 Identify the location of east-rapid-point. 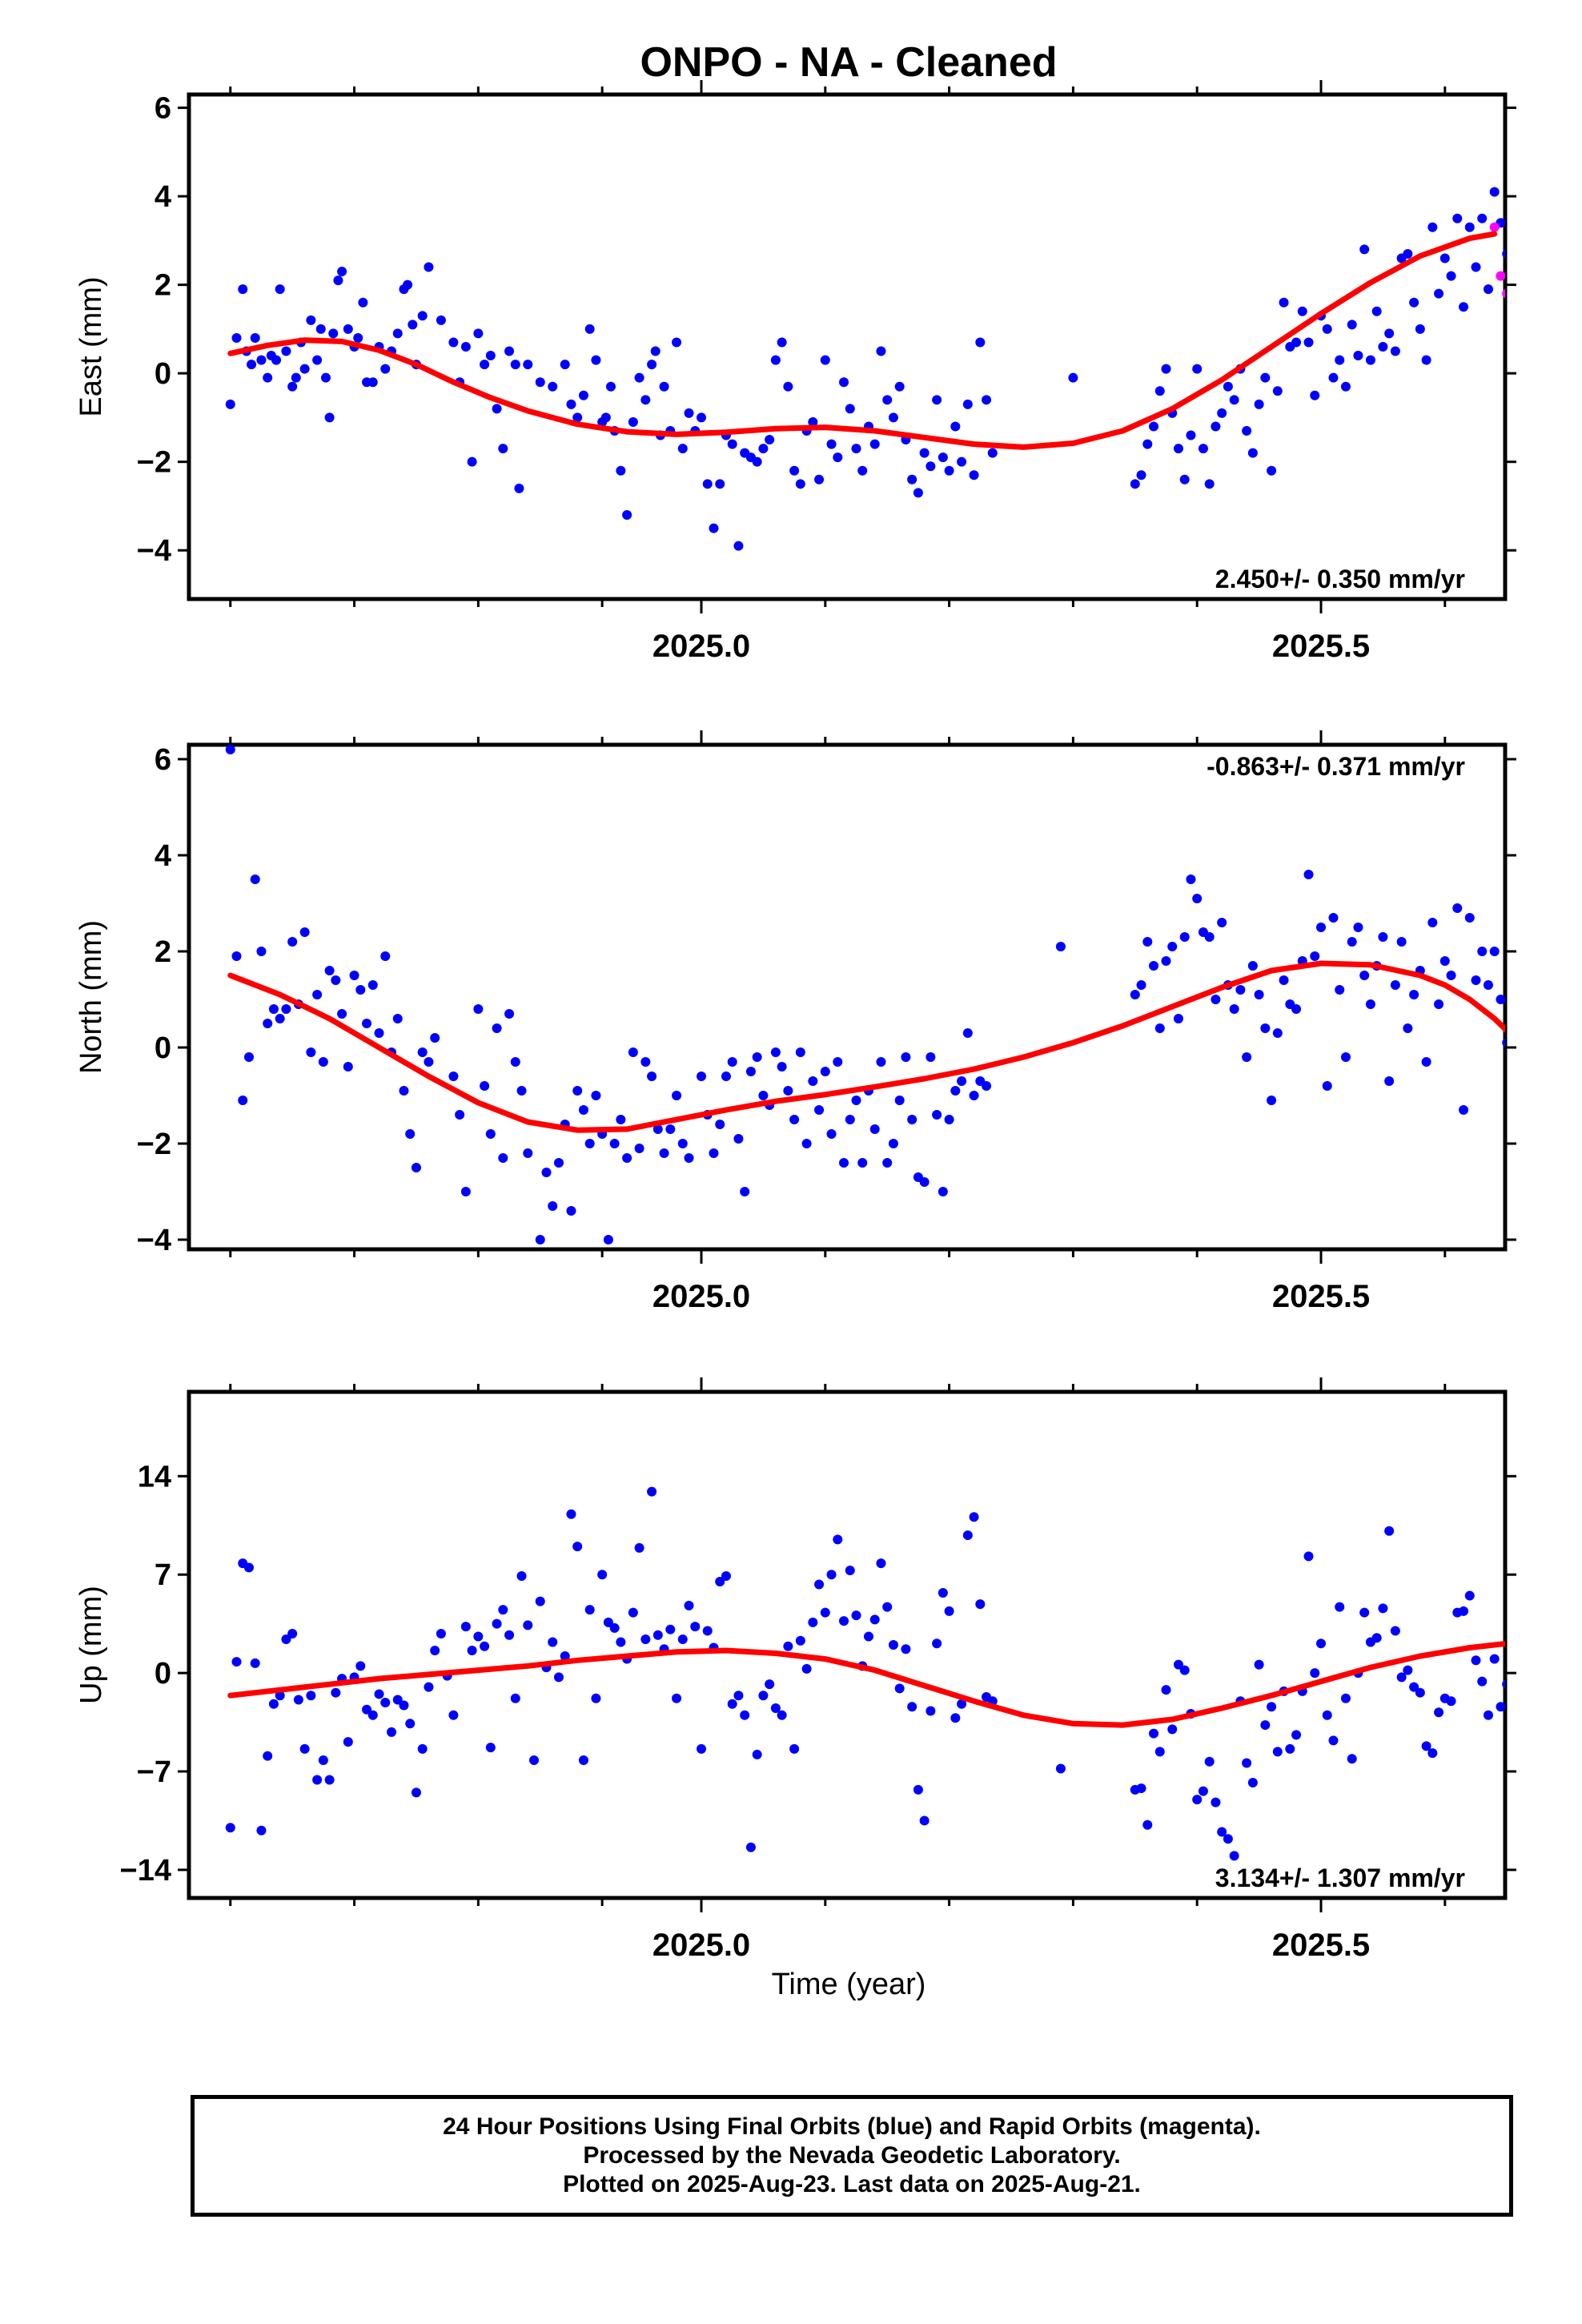
(1545, 245).